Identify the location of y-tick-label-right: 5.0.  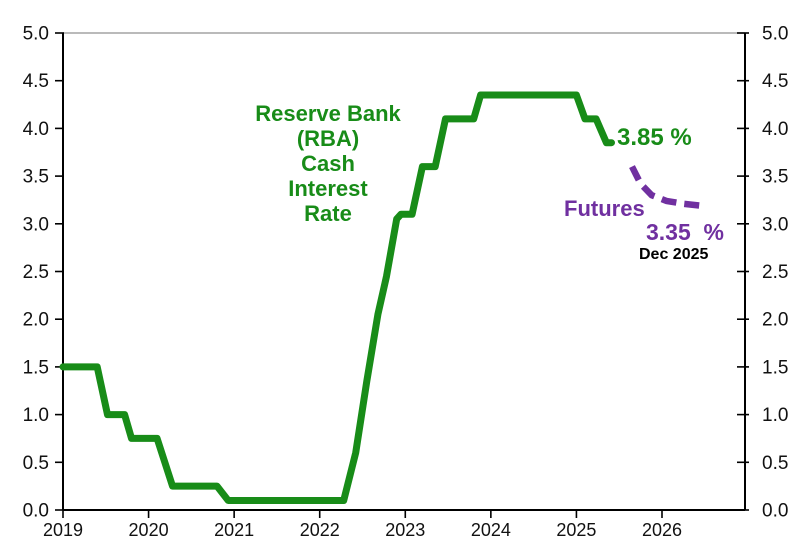
(775, 34).